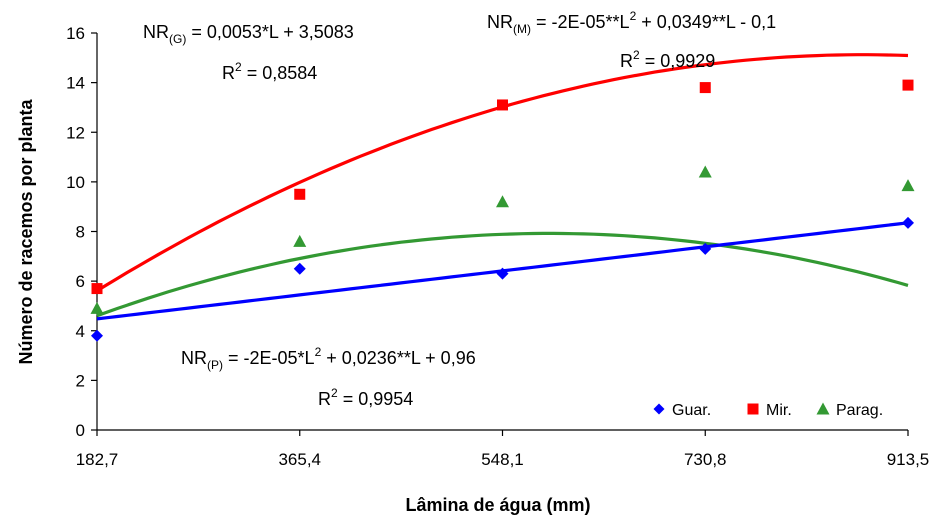 This screenshot has width=942, height=527. Describe the element at coordinates (75, 132) in the screenshot. I see `y-tick-label: 12` at that location.